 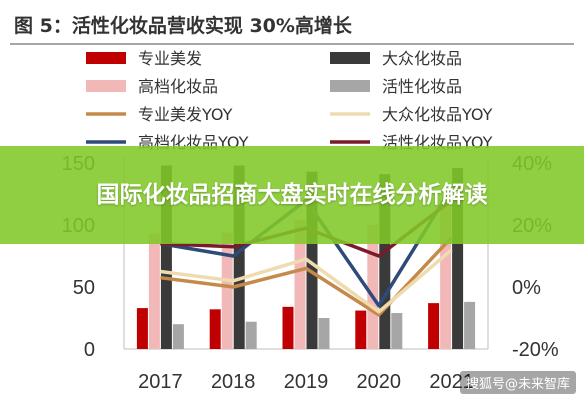 What do you see at coordinates (183, 25) in the screenshot?
I see `chart-title: 图 5：活性化妆品营收实现 30%高增长` at bounding box center [183, 25].